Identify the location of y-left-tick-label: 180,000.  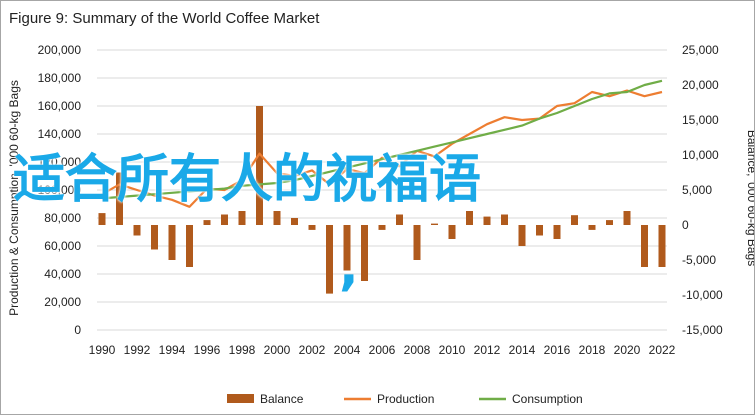
(60, 78).